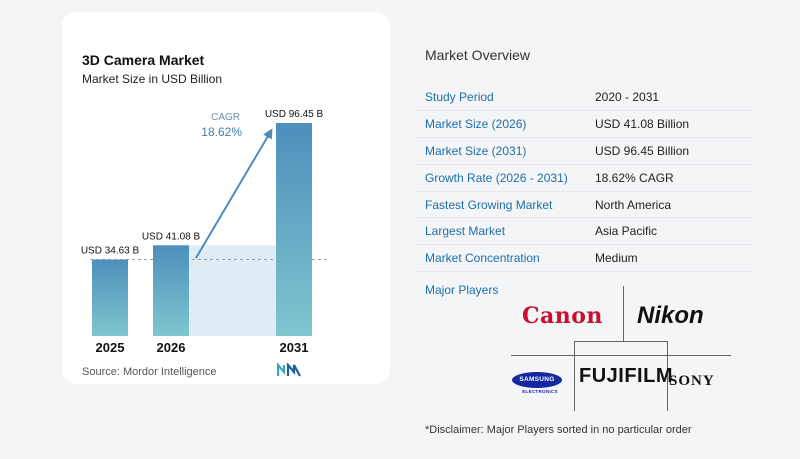 This screenshot has width=800, height=459. What do you see at coordinates (621, 341) in the screenshot?
I see `players-divider-box-top` at bounding box center [621, 341].